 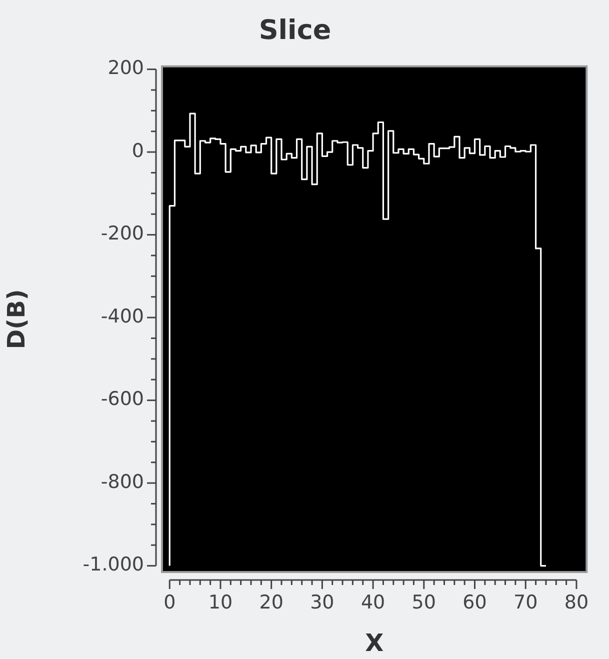 What do you see at coordinates (122, 316) in the screenshot?
I see `y-tick-label: -400` at bounding box center [122, 316].